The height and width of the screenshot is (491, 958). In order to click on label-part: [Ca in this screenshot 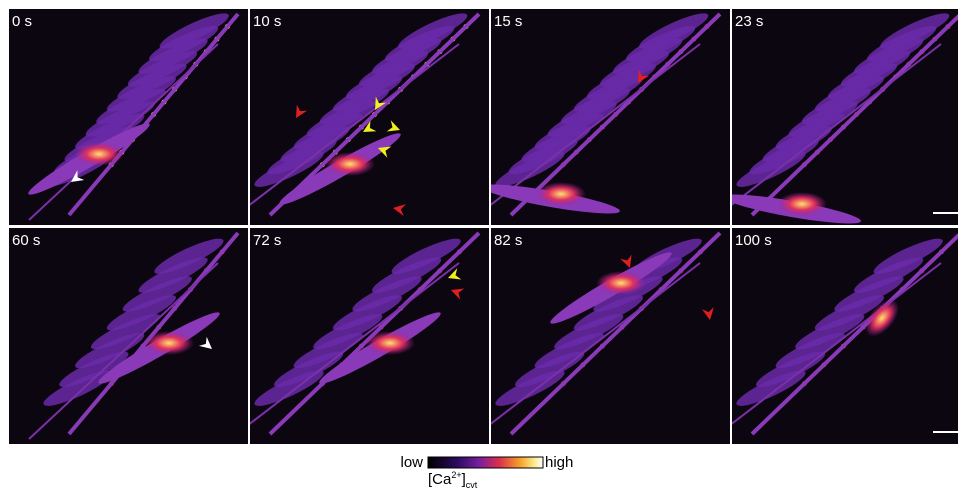, I will do `click(440, 479)`.